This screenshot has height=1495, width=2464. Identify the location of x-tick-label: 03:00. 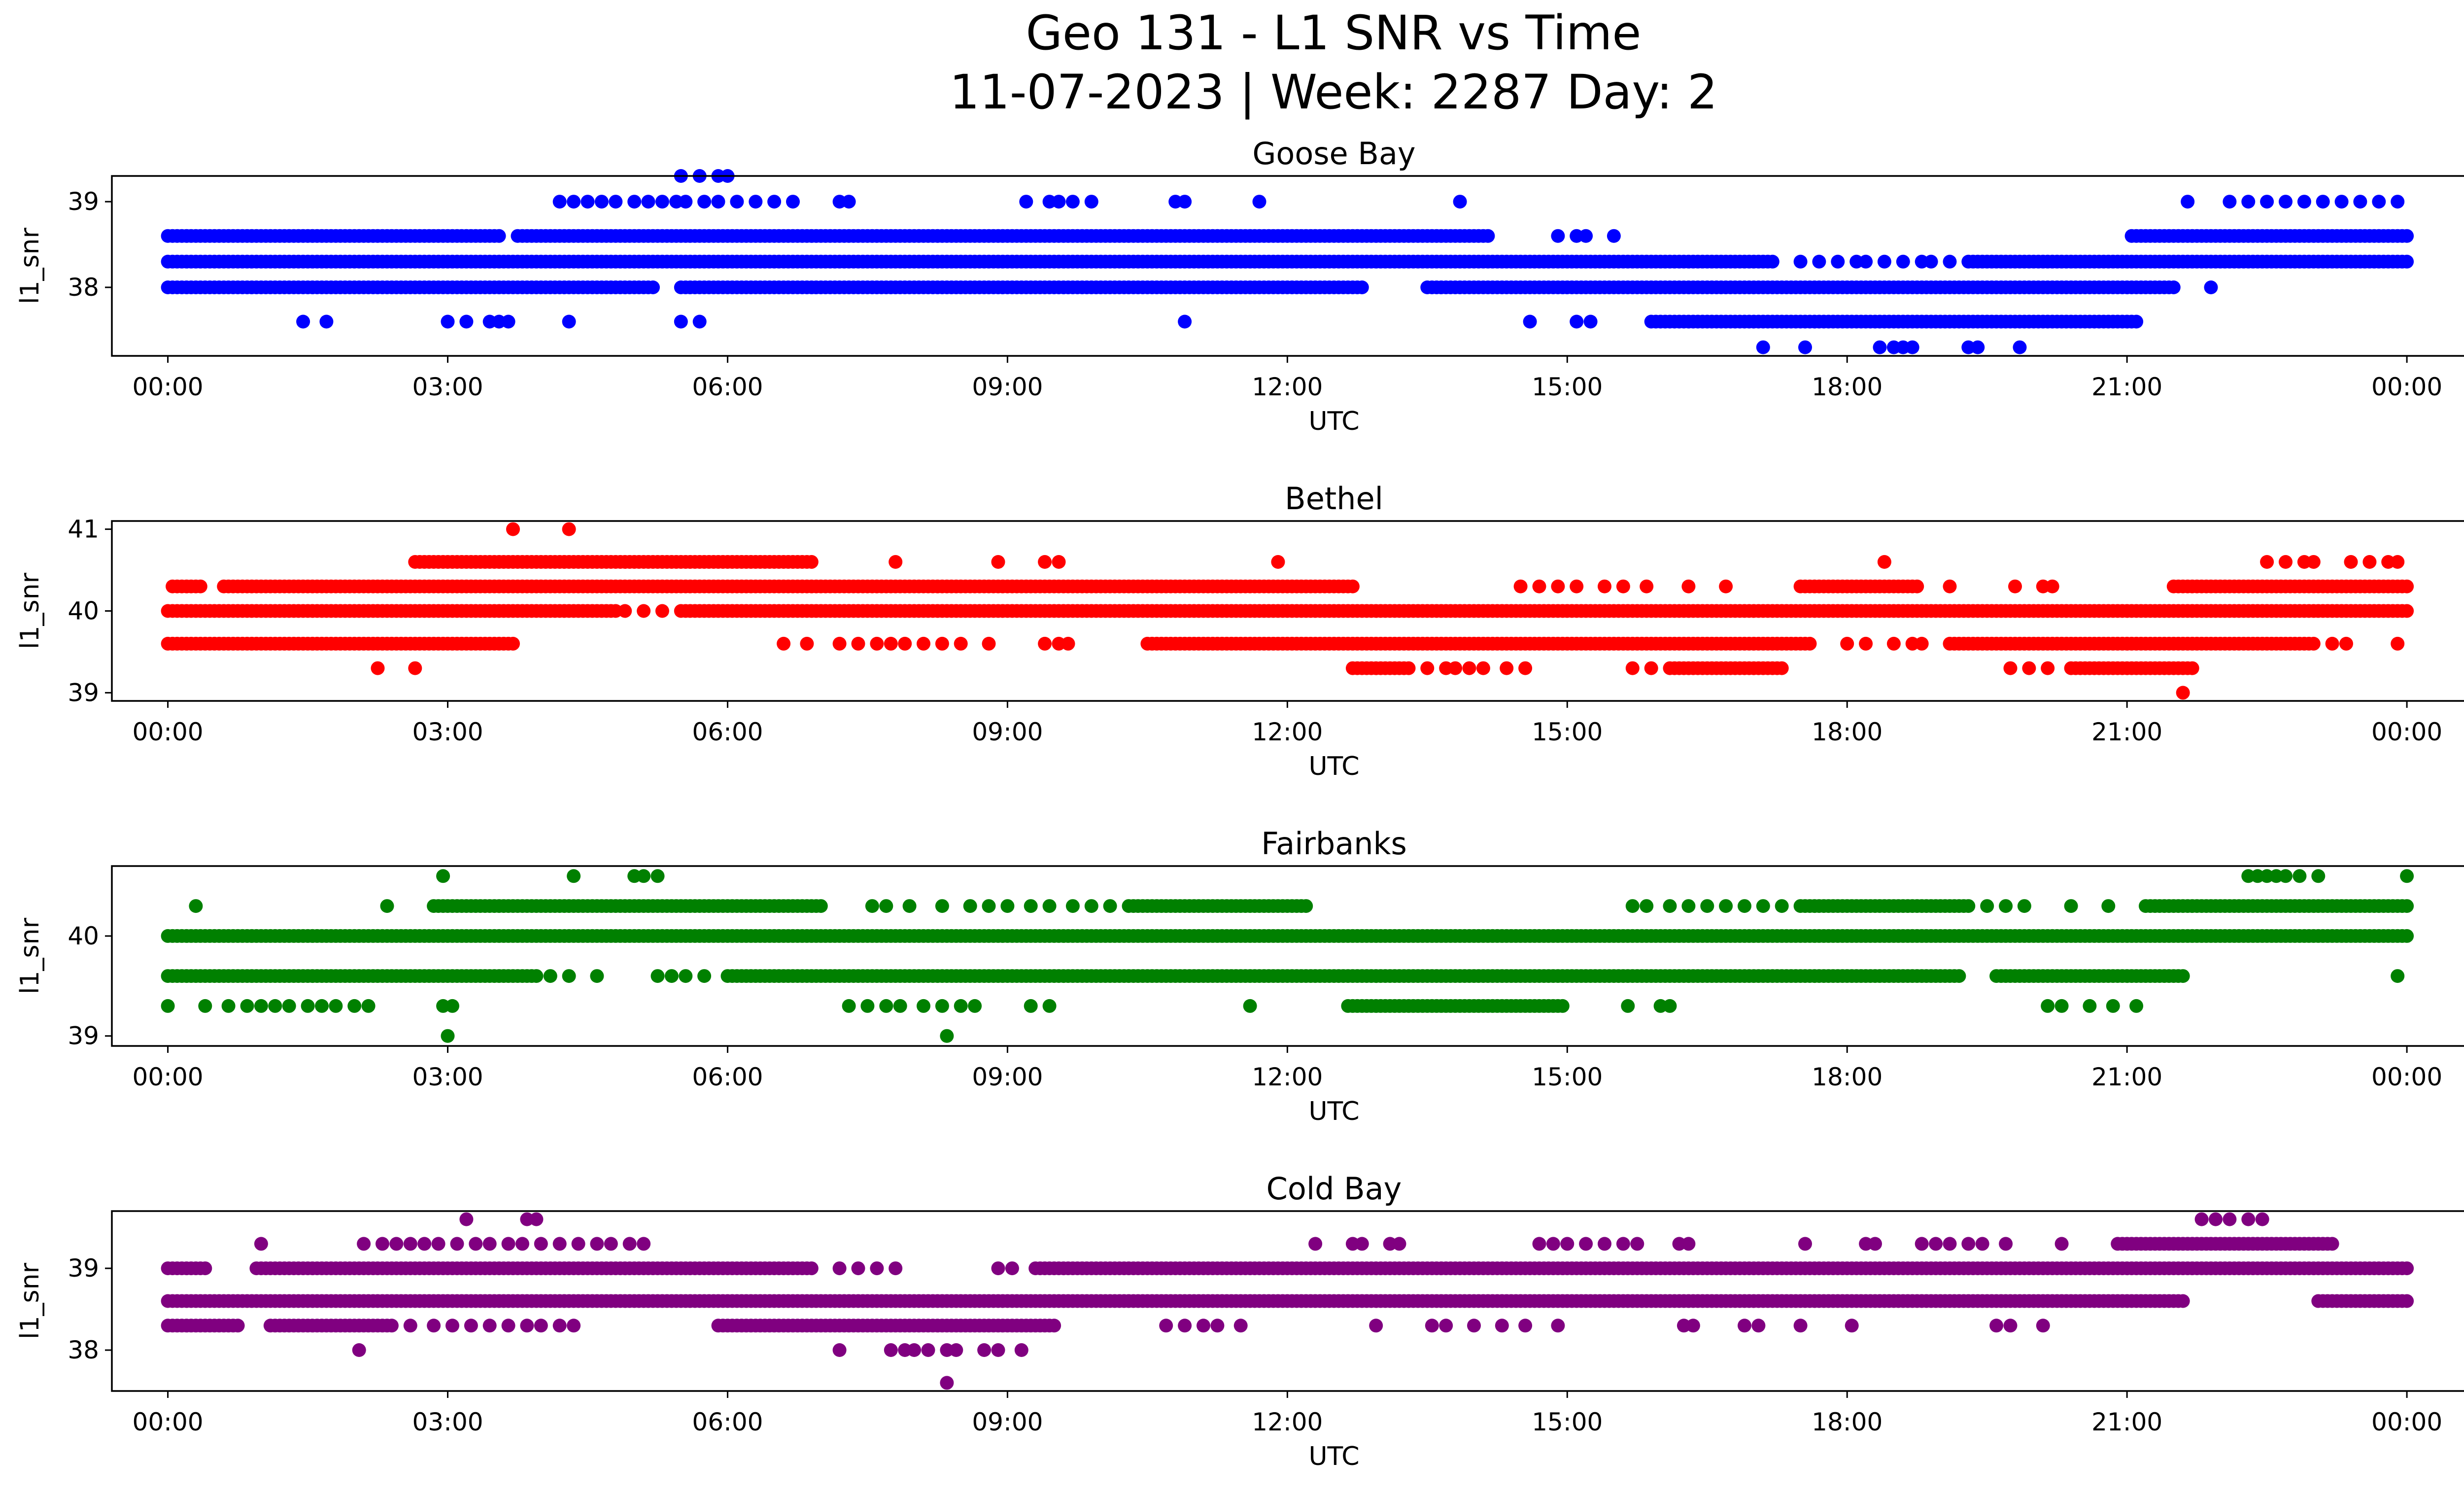
(447, 1077).